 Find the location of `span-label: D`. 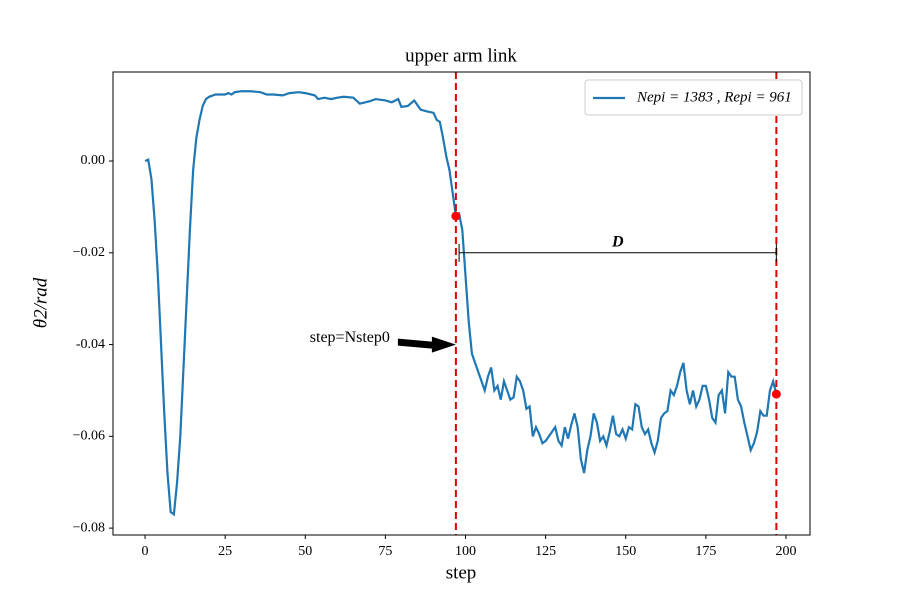

span-label: D is located at coordinates (617, 241).